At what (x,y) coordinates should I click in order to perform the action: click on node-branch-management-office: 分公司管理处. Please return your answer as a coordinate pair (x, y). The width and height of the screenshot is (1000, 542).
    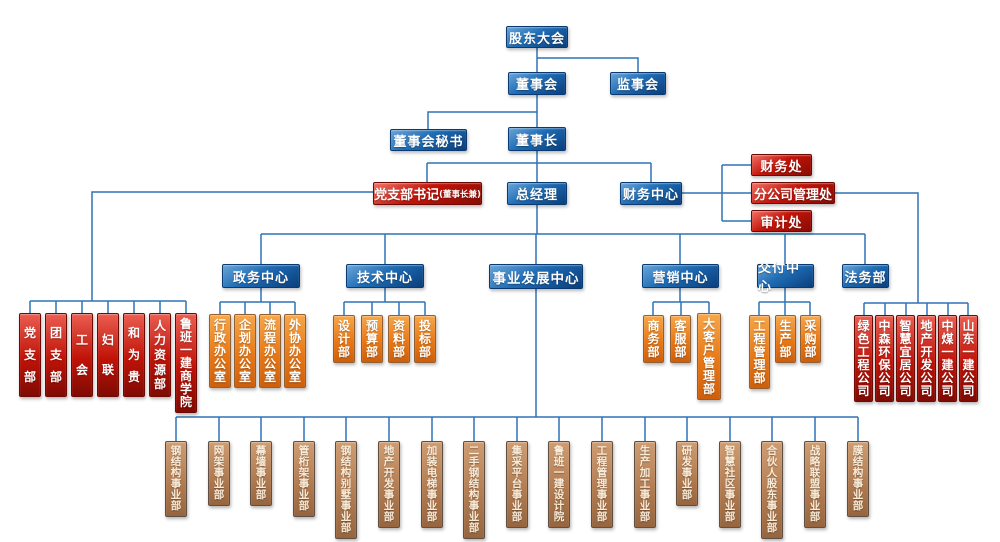
    Looking at the image, I should click on (793, 193).